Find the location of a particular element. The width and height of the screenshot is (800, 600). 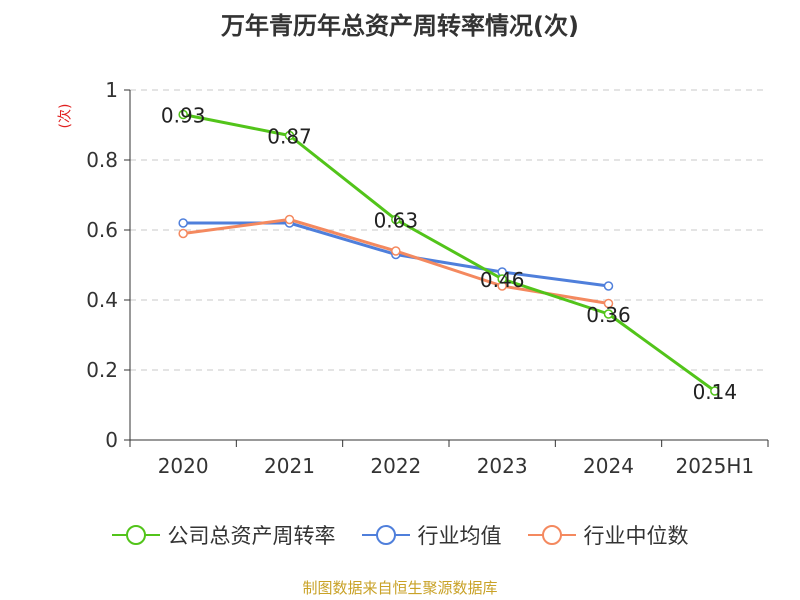

data-label: 0.36 is located at coordinates (608, 315).